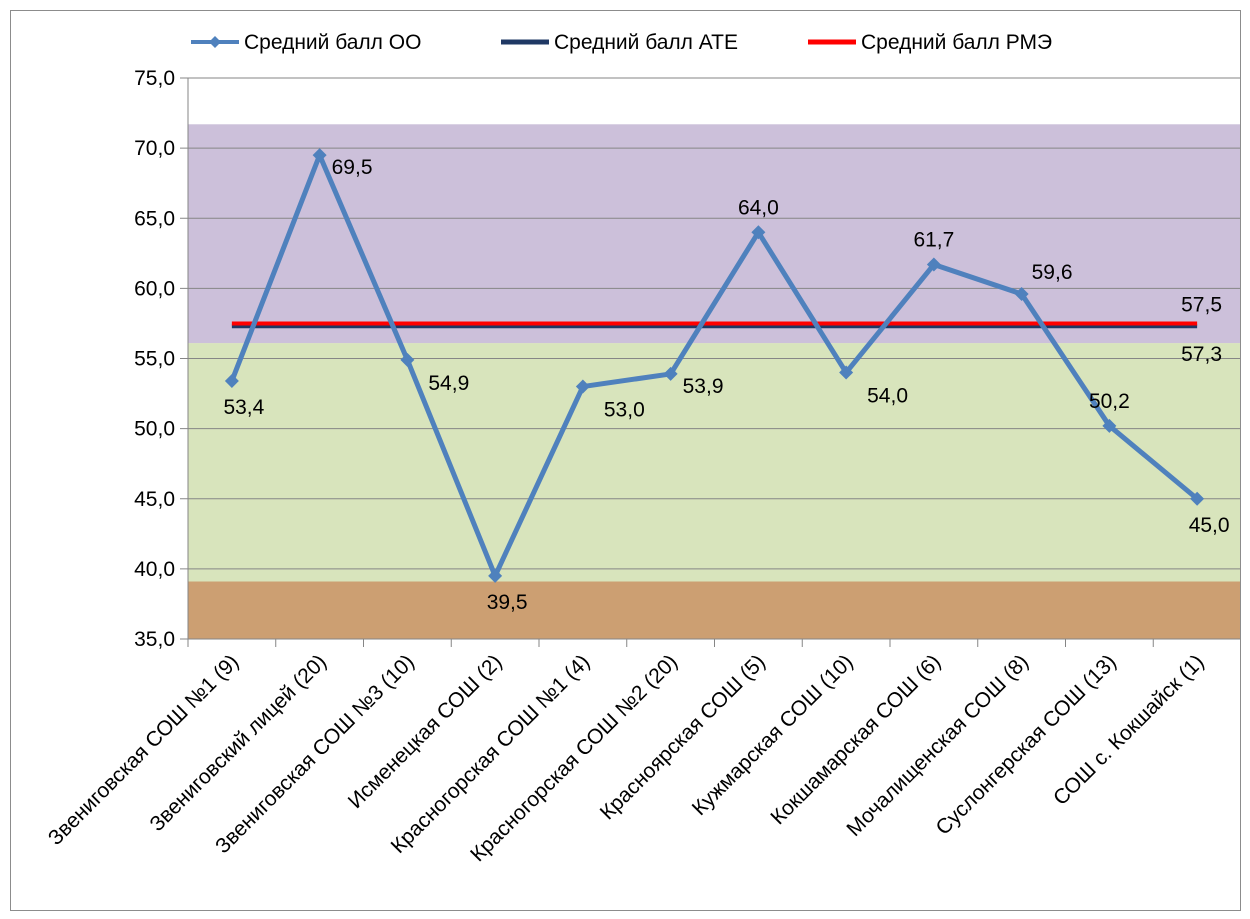  What do you see at coordinates (758, 207) in the screenshot?
I see `data-label: 64,0` at bounding box center [758, 207].